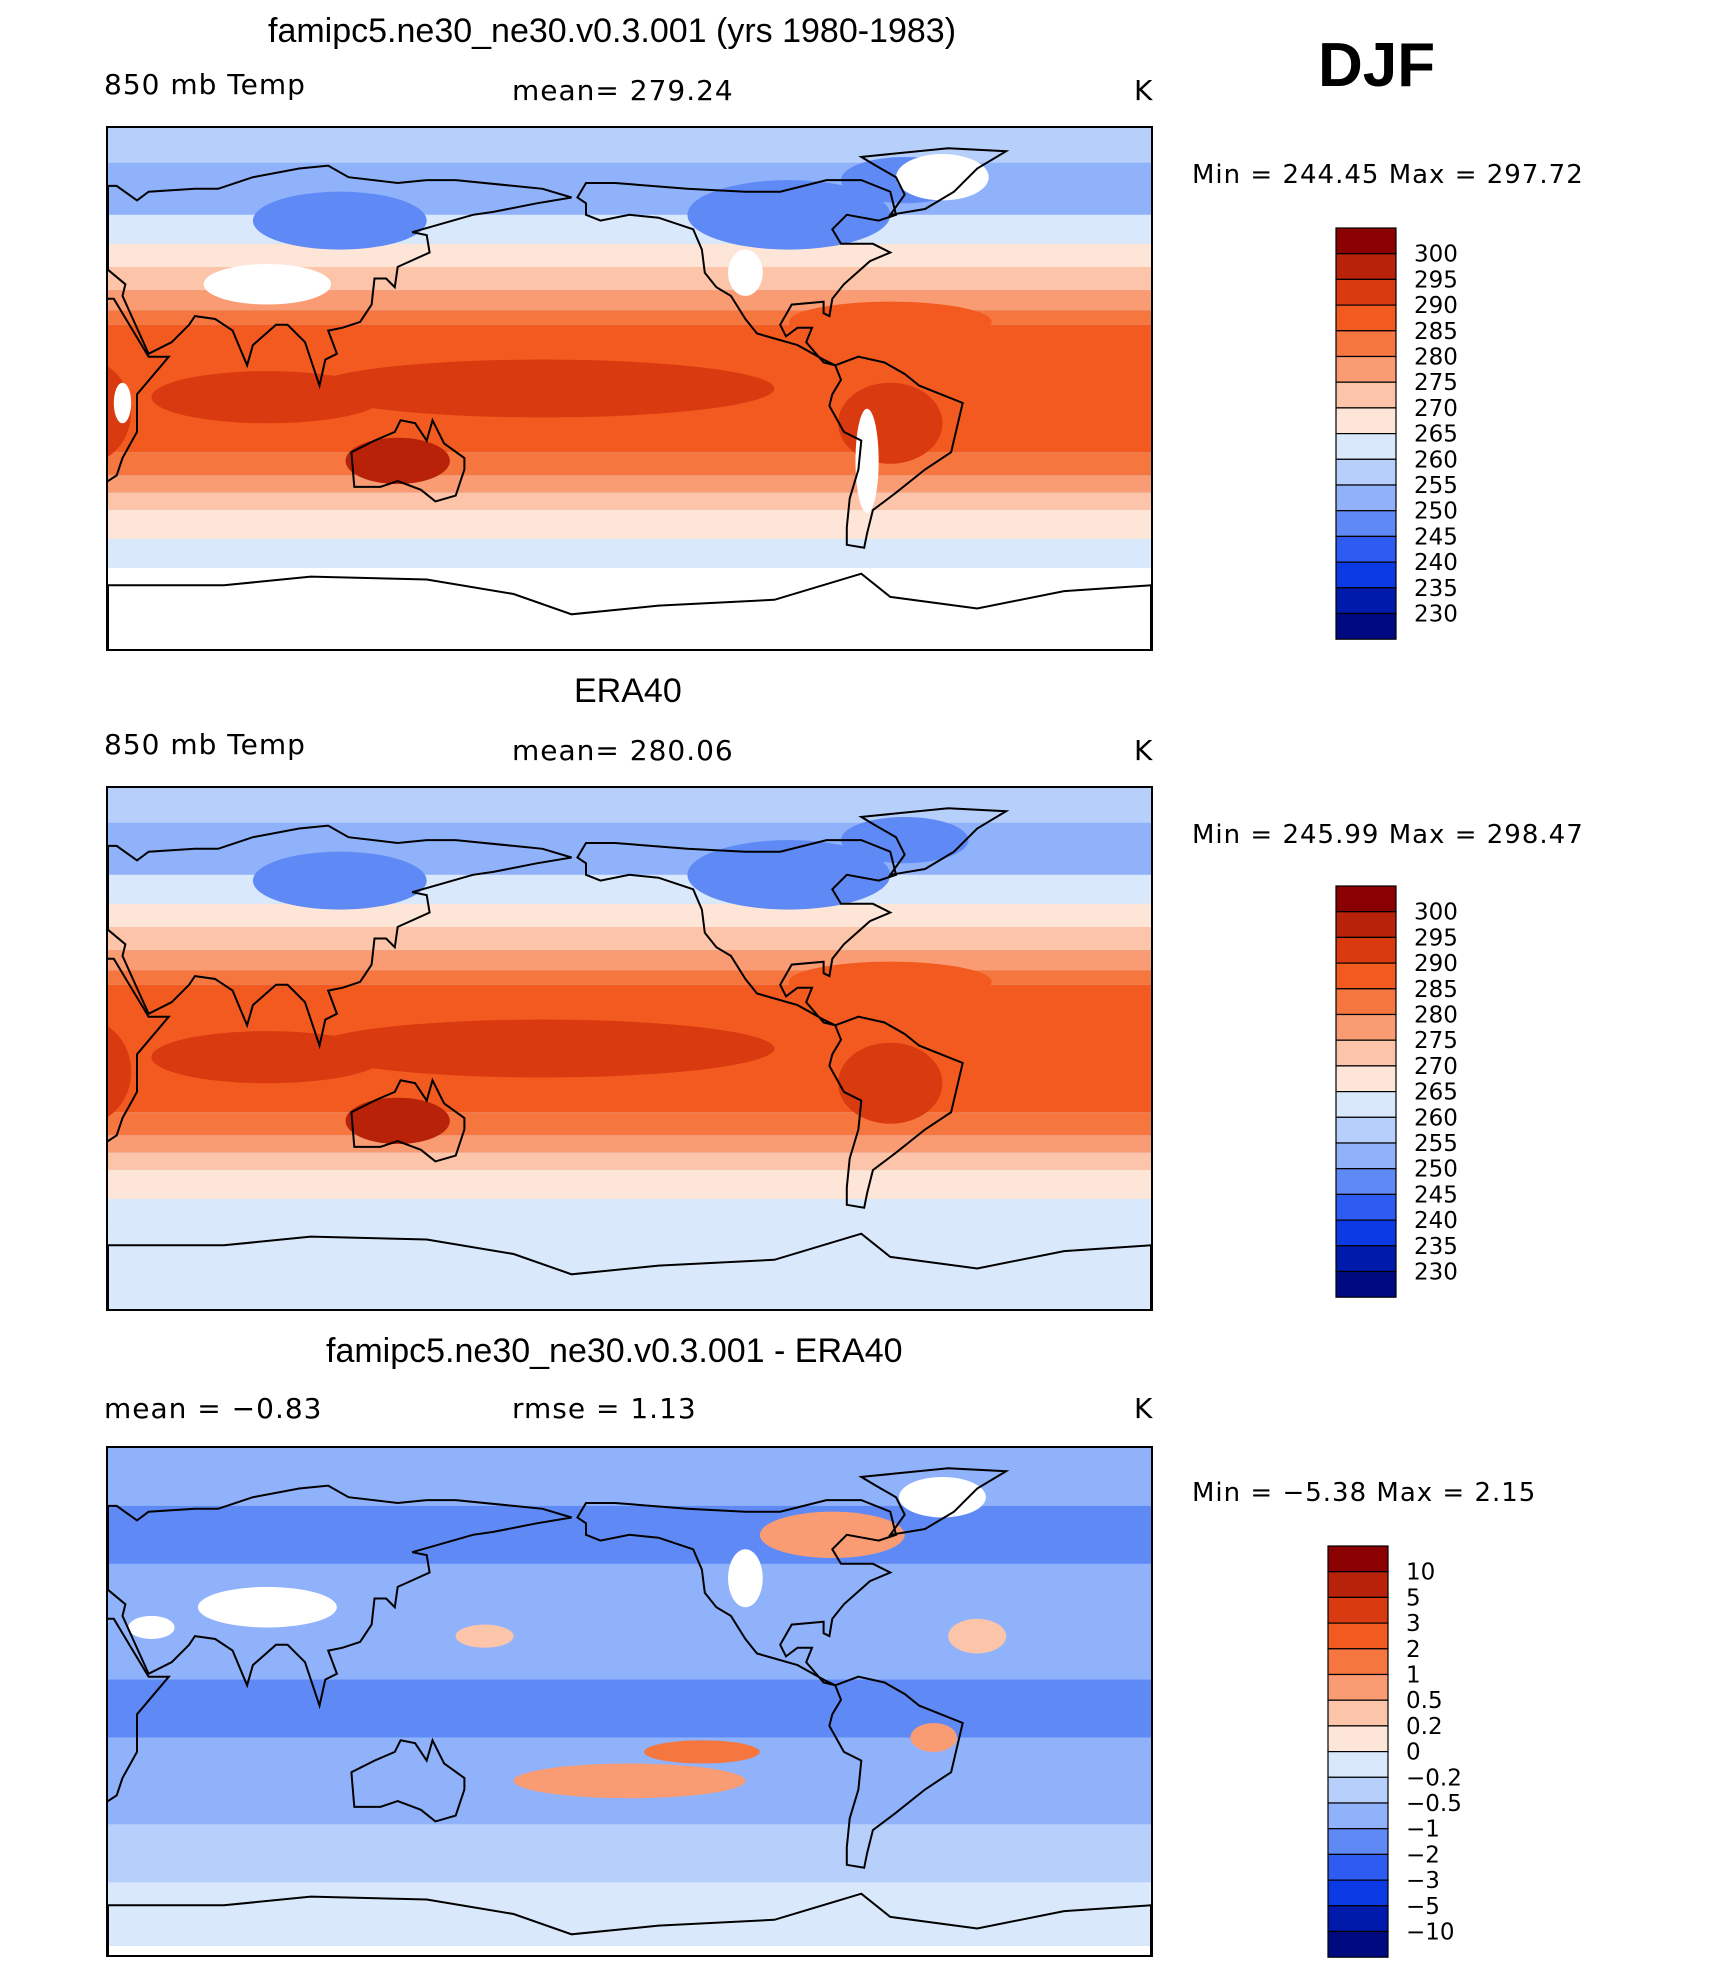  What do you see at coordinates (1413, 1598) in the screenshot?
I see `colorbar-tick-label: 5` at bounding box center [1413, 1598].